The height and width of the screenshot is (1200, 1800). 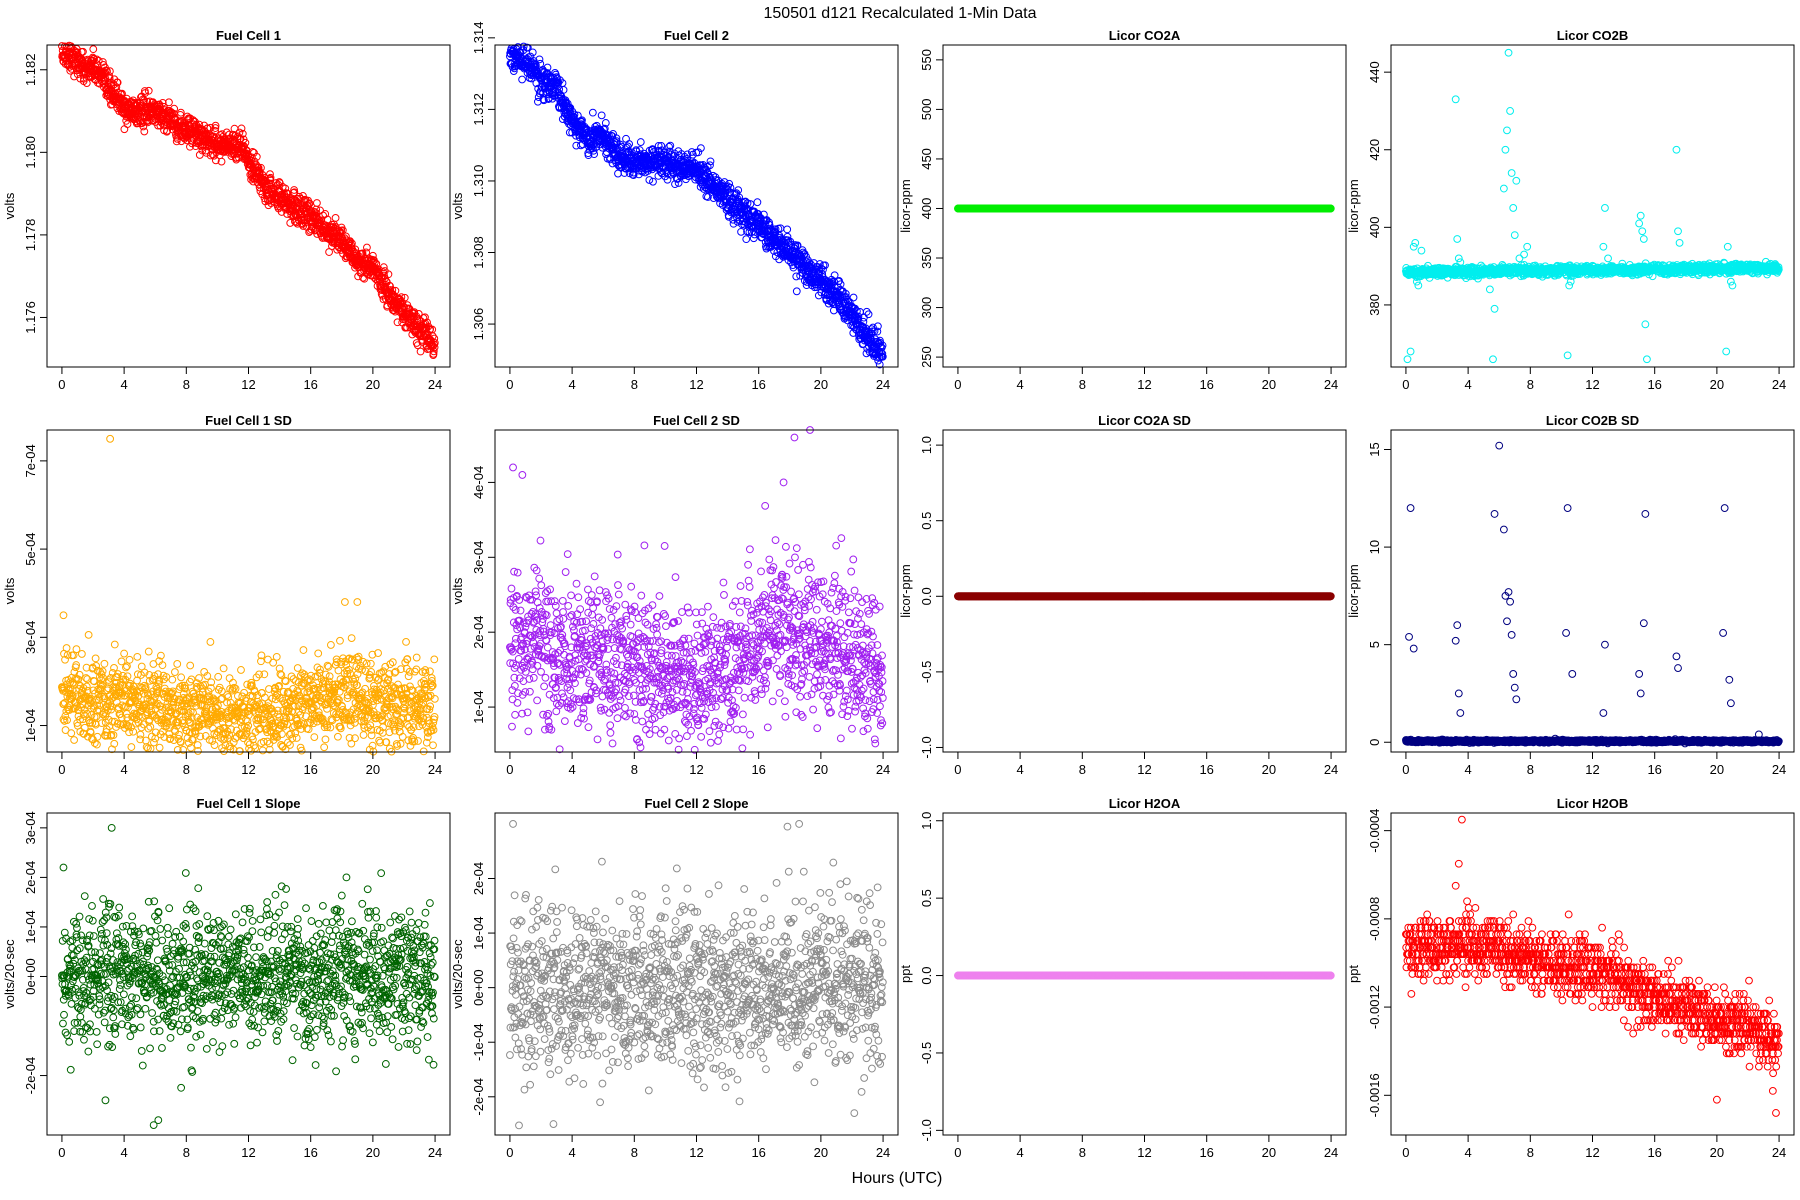 I want to click on y-tick-label: 350, so click(x=926, y=258).